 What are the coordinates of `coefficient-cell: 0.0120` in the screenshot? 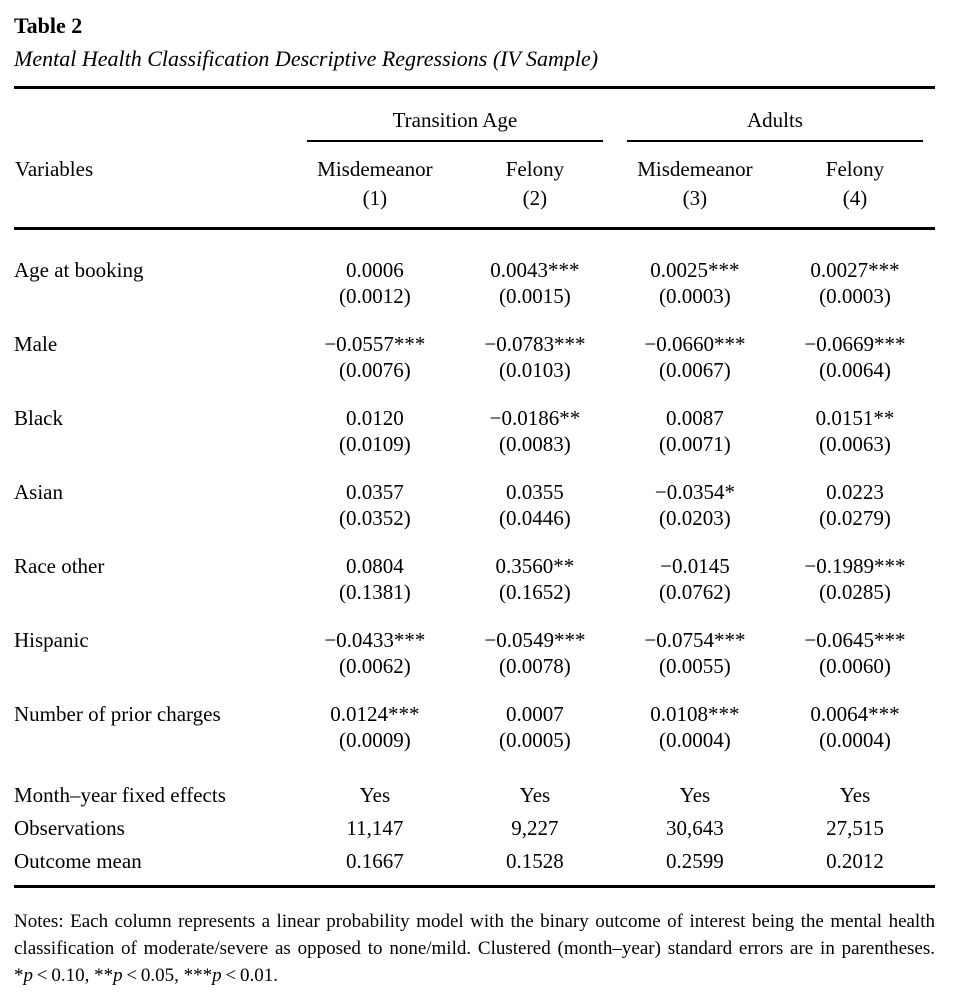 It's located at (375, 418).